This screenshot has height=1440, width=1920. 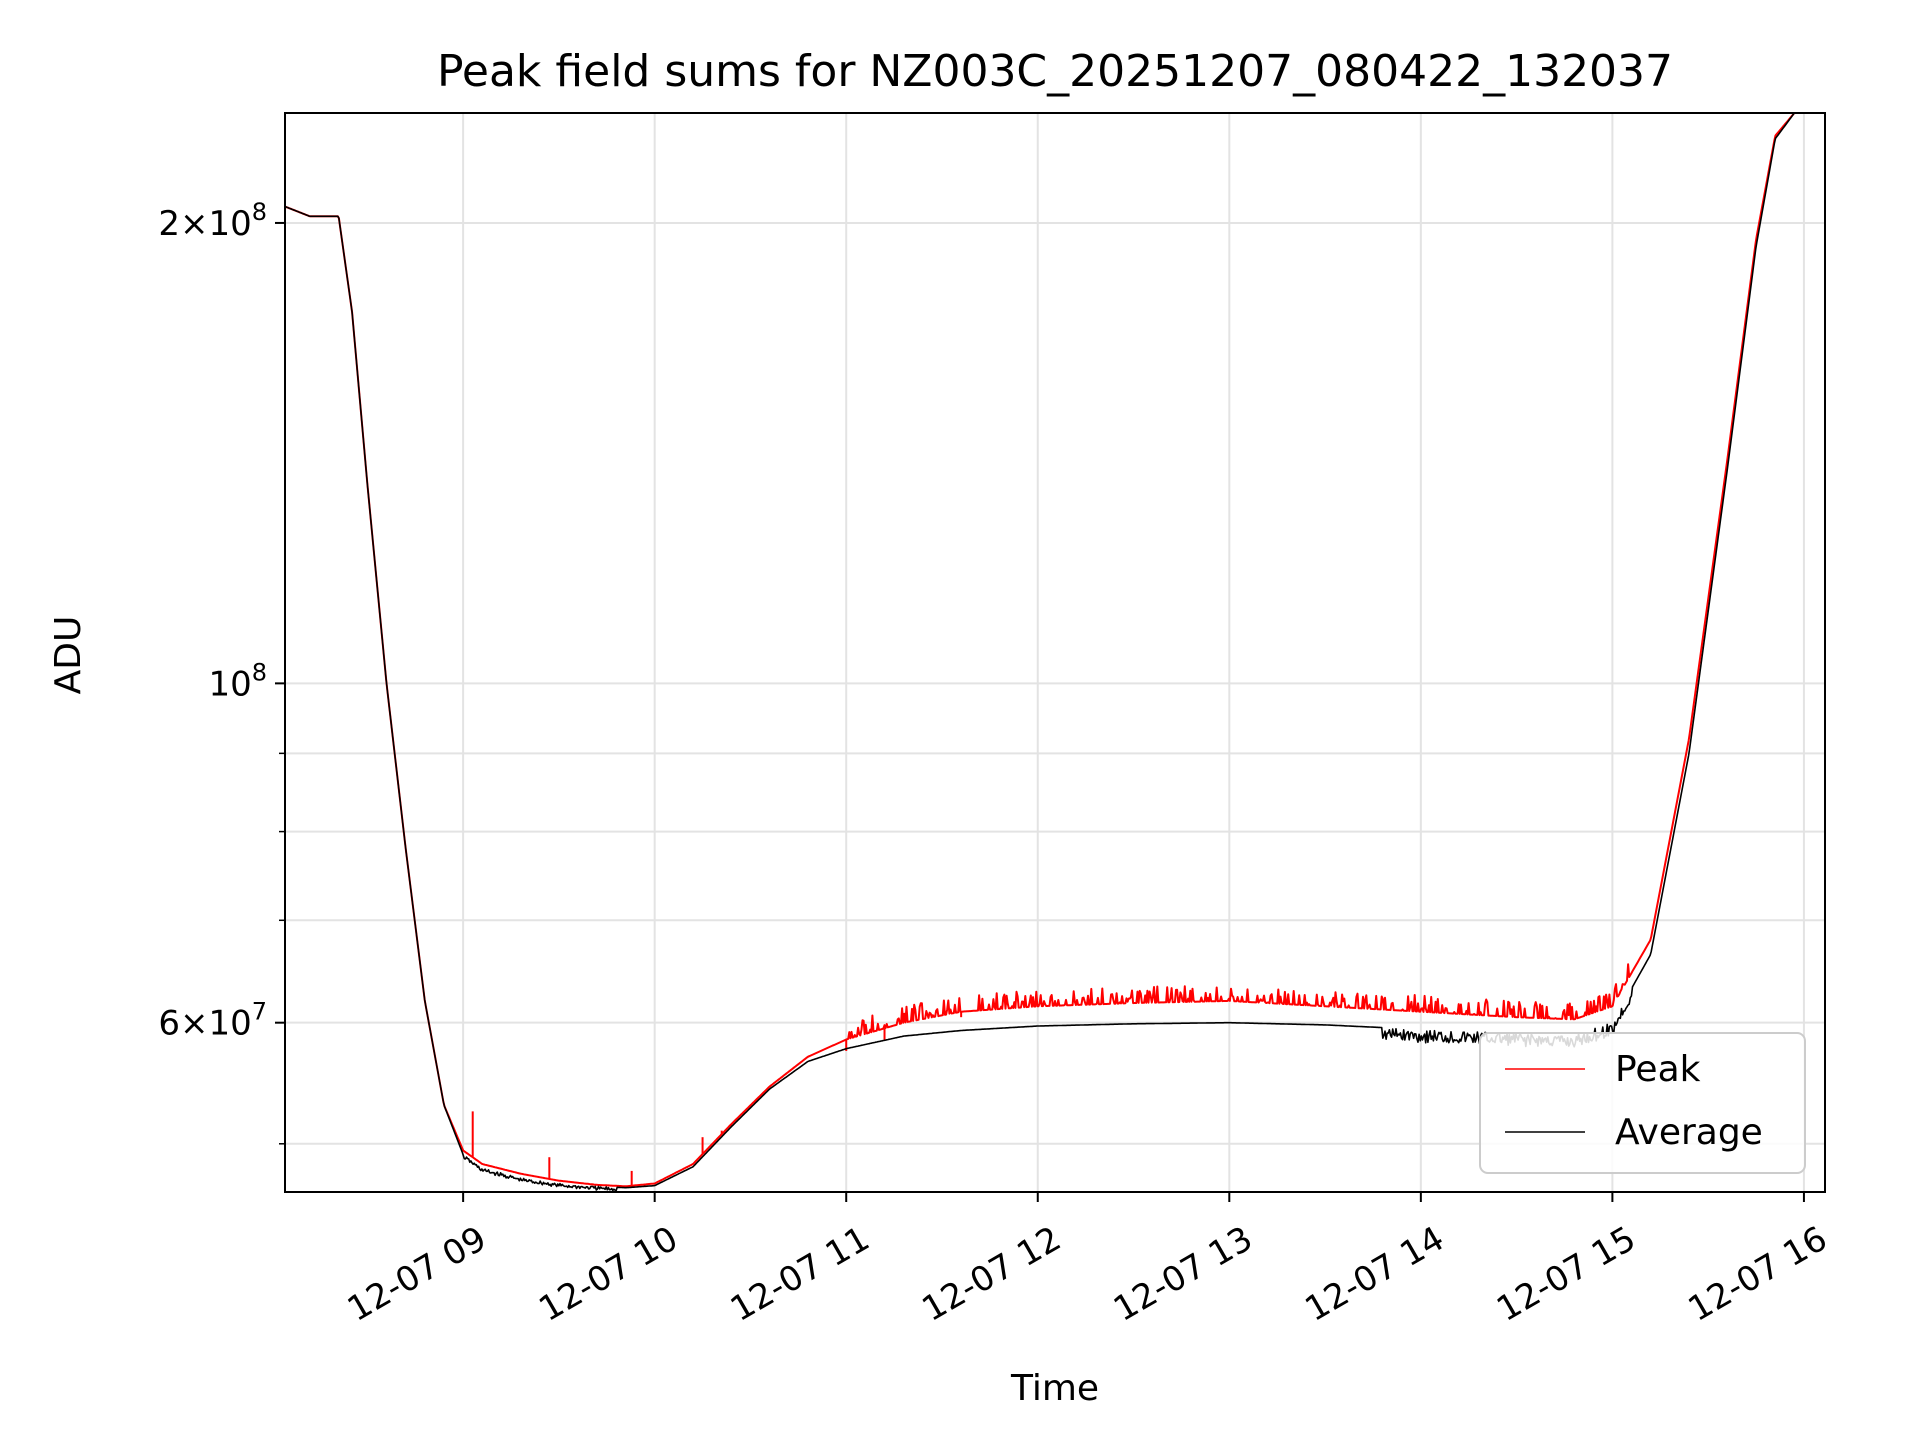 I want to click on legend: Peak Average, so click(x=1642, y=1103).